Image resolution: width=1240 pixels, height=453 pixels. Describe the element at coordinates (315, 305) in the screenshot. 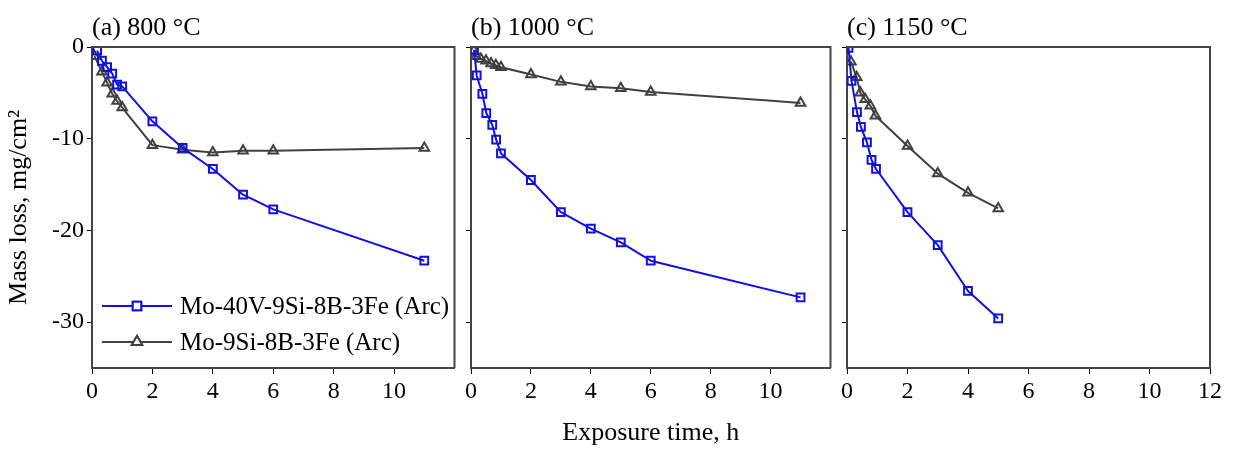

I see `legend-label: Mo-40V-9Si-8B-3Fe (Arc)` at that location.